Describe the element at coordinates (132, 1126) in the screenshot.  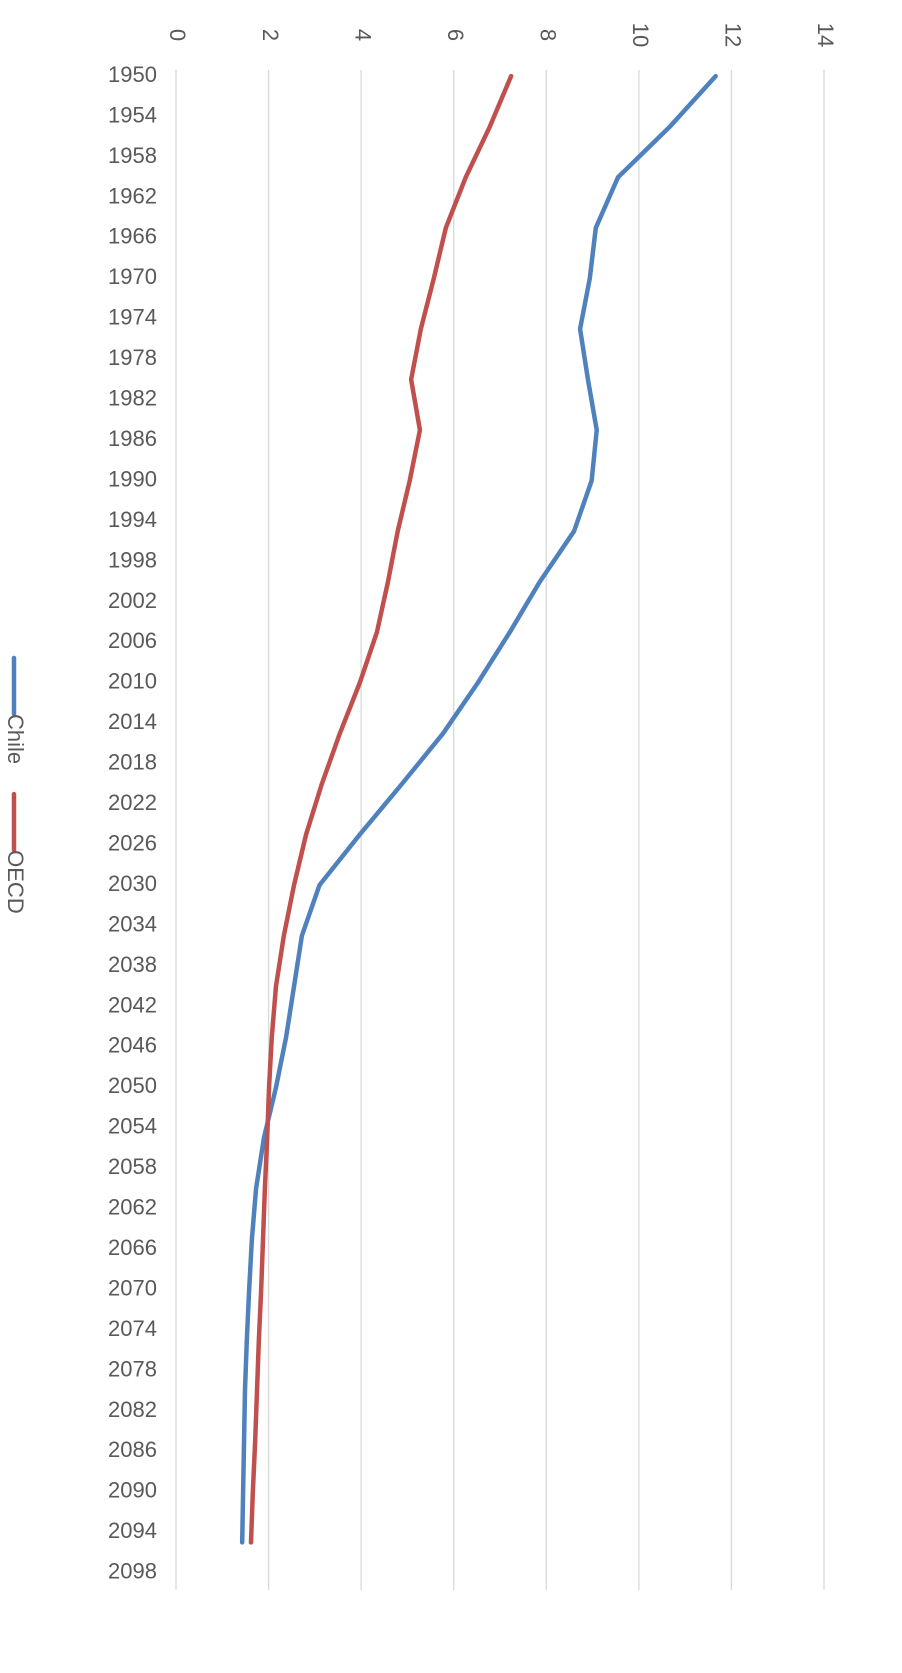
I see `year-tick-label: 2054` at that location.